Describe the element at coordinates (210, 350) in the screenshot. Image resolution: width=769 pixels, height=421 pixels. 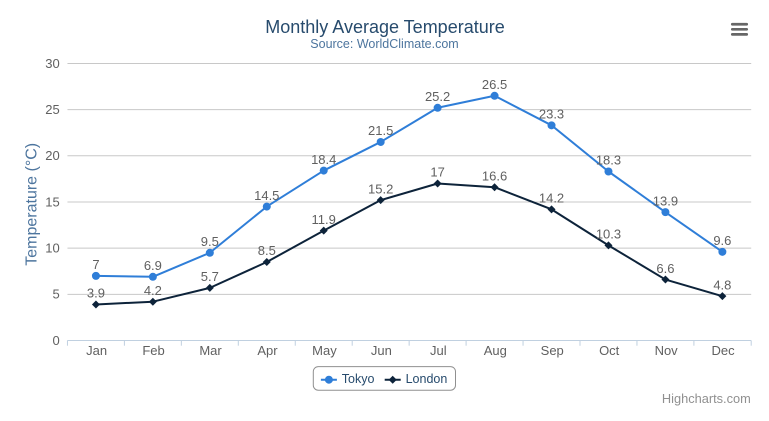
I see `svg-text: Mar` at that location.